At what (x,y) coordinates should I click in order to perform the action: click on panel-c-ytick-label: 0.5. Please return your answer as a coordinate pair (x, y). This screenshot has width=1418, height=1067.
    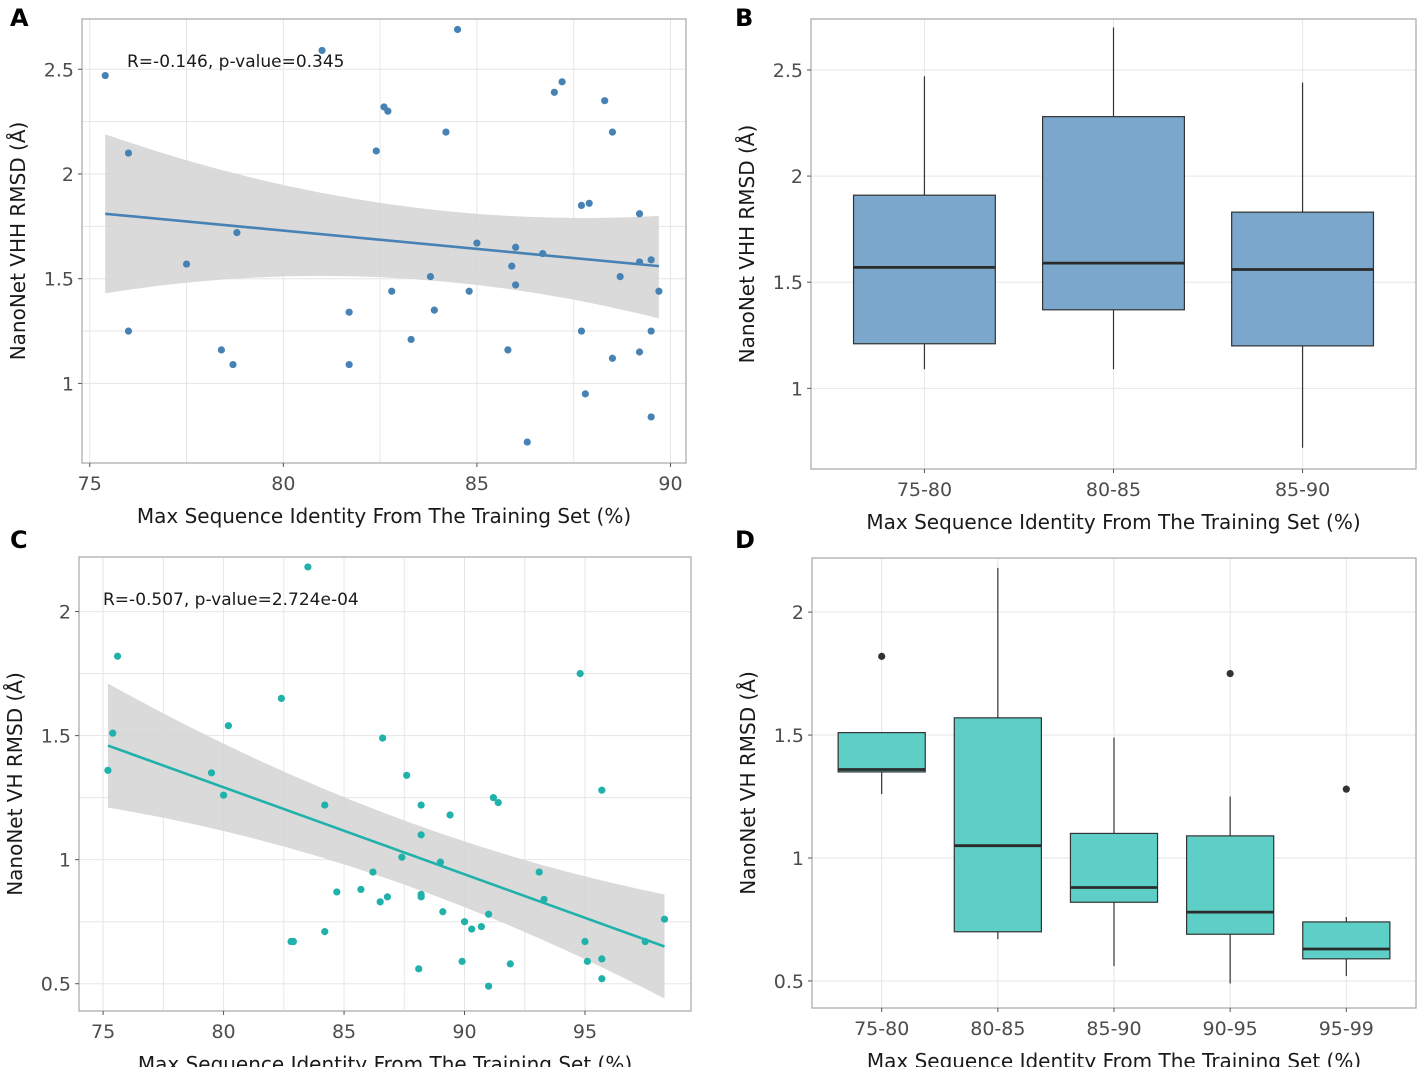
    Looking at the image, I should click on (56, 985).